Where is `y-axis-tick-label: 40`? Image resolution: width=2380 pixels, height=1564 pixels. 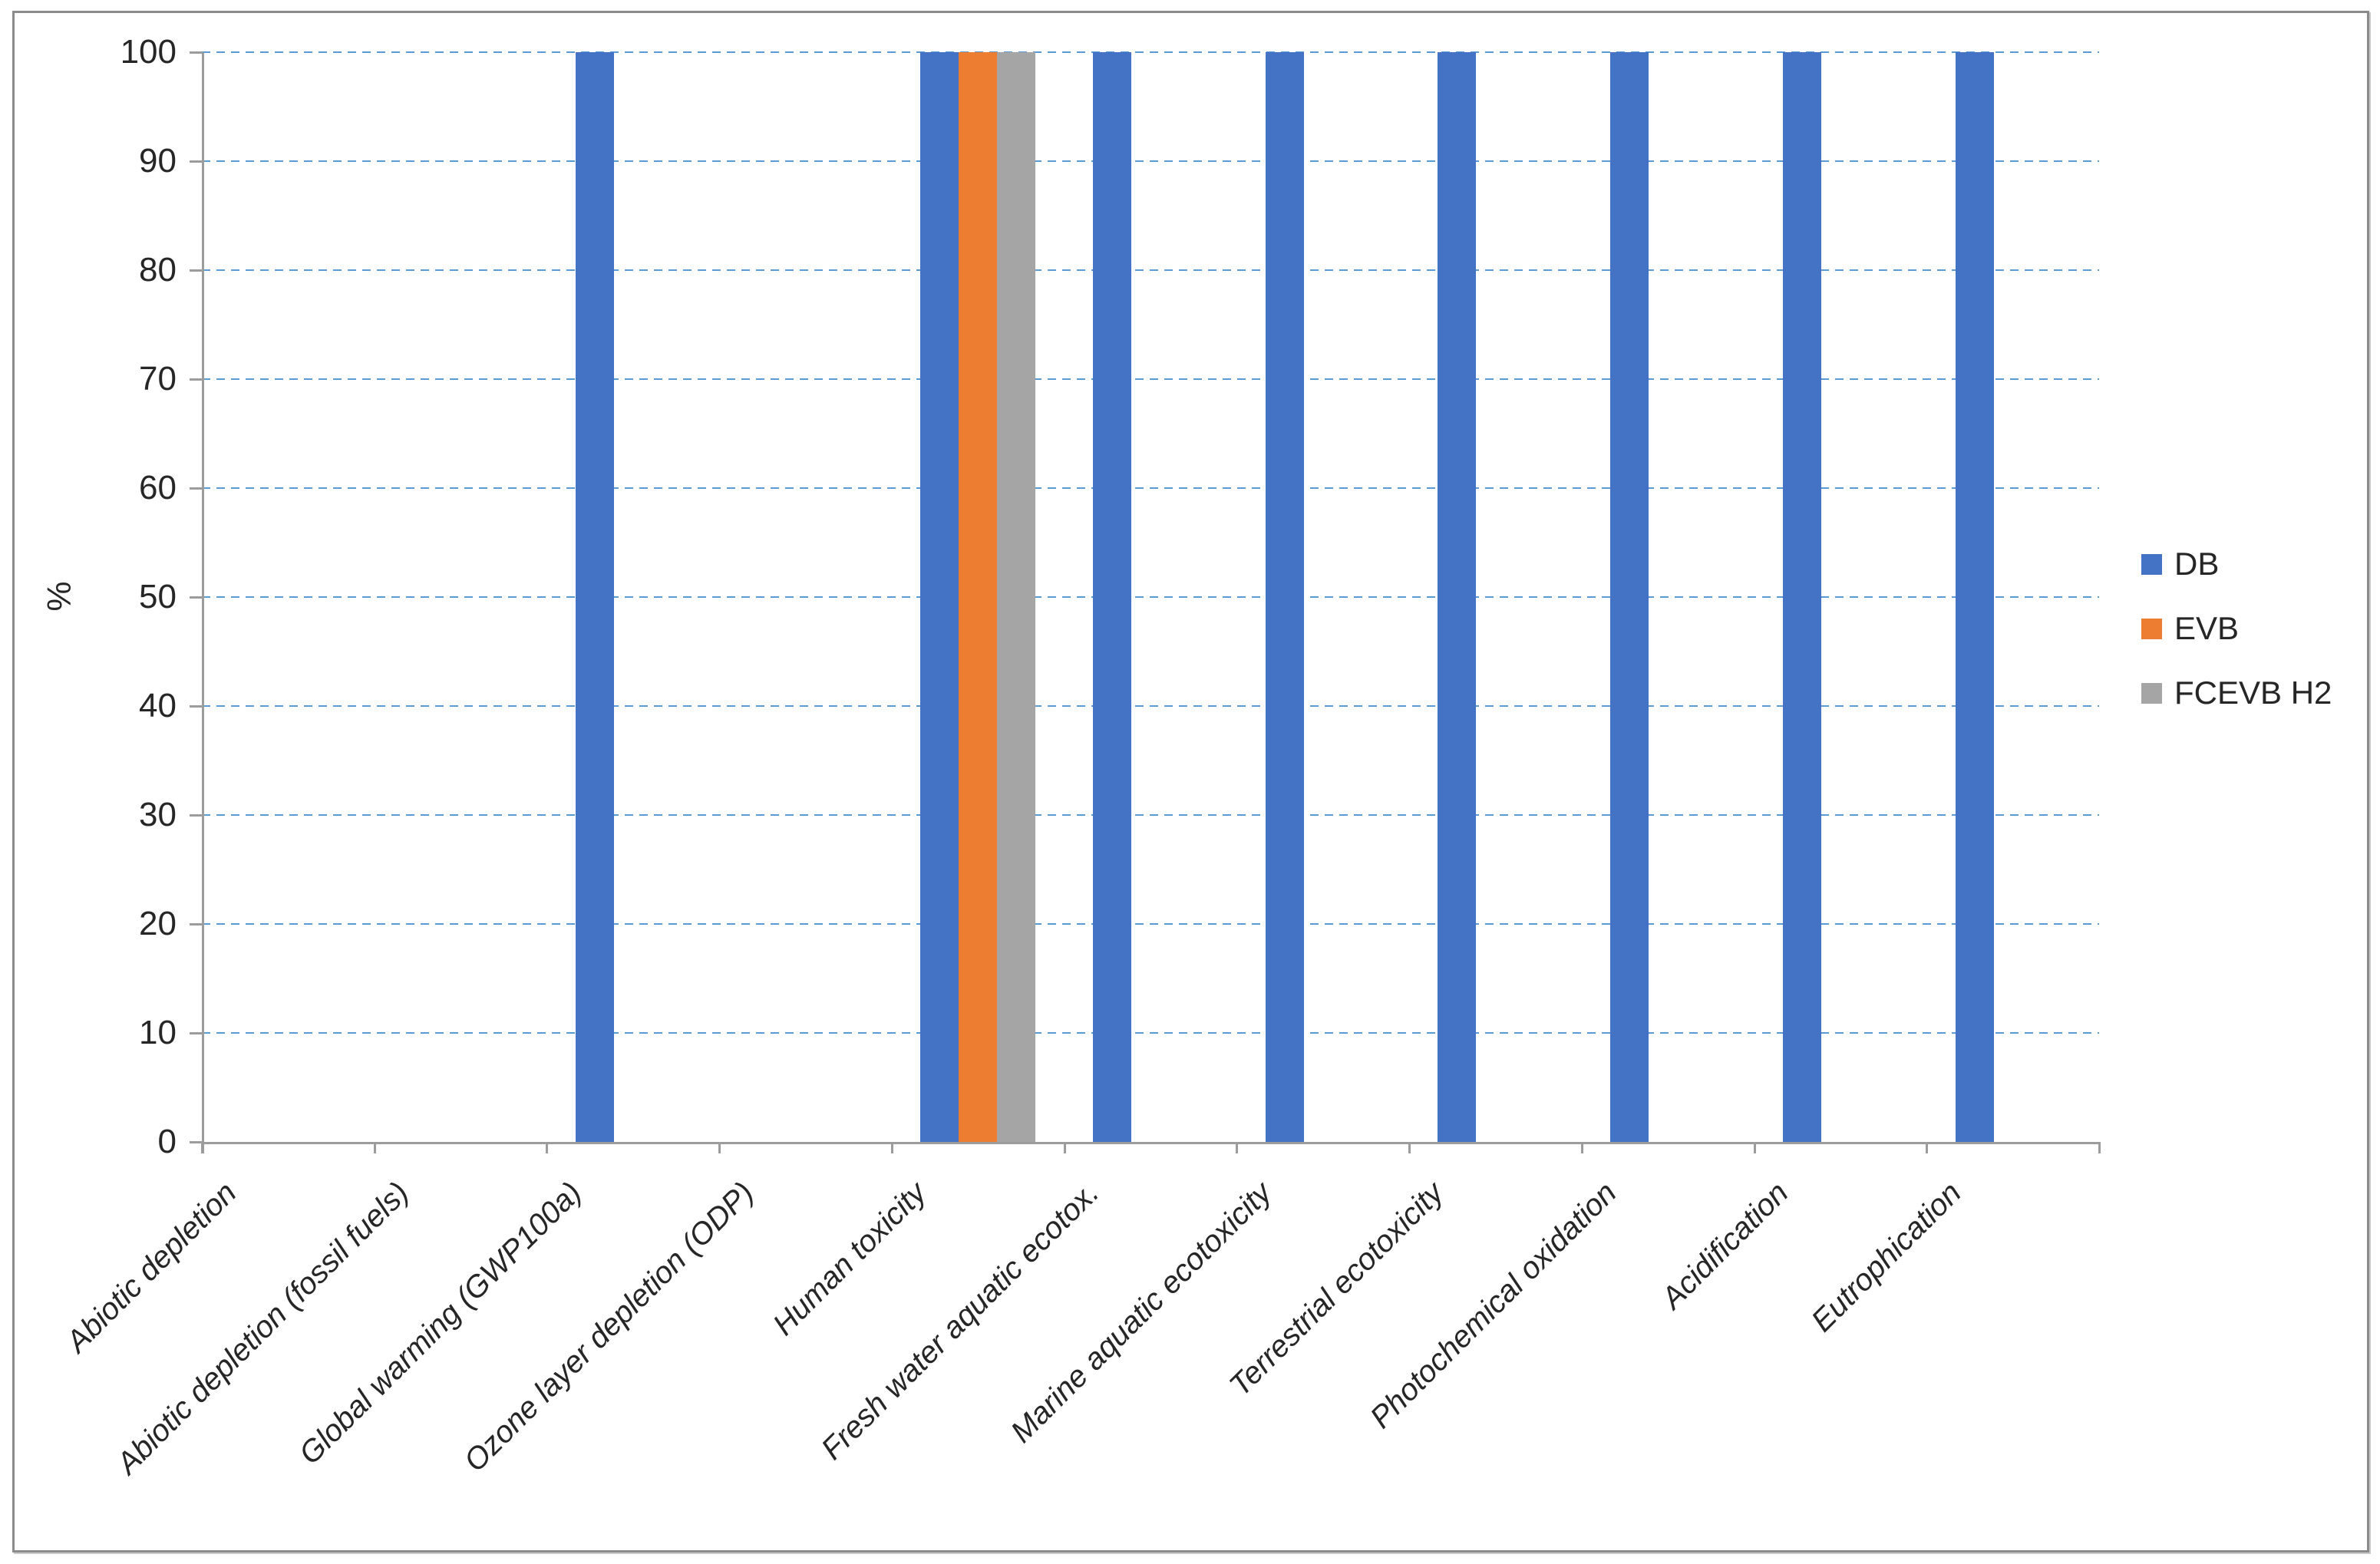 y-axis-tick-label: 40 is located at coordinates (158, 705).